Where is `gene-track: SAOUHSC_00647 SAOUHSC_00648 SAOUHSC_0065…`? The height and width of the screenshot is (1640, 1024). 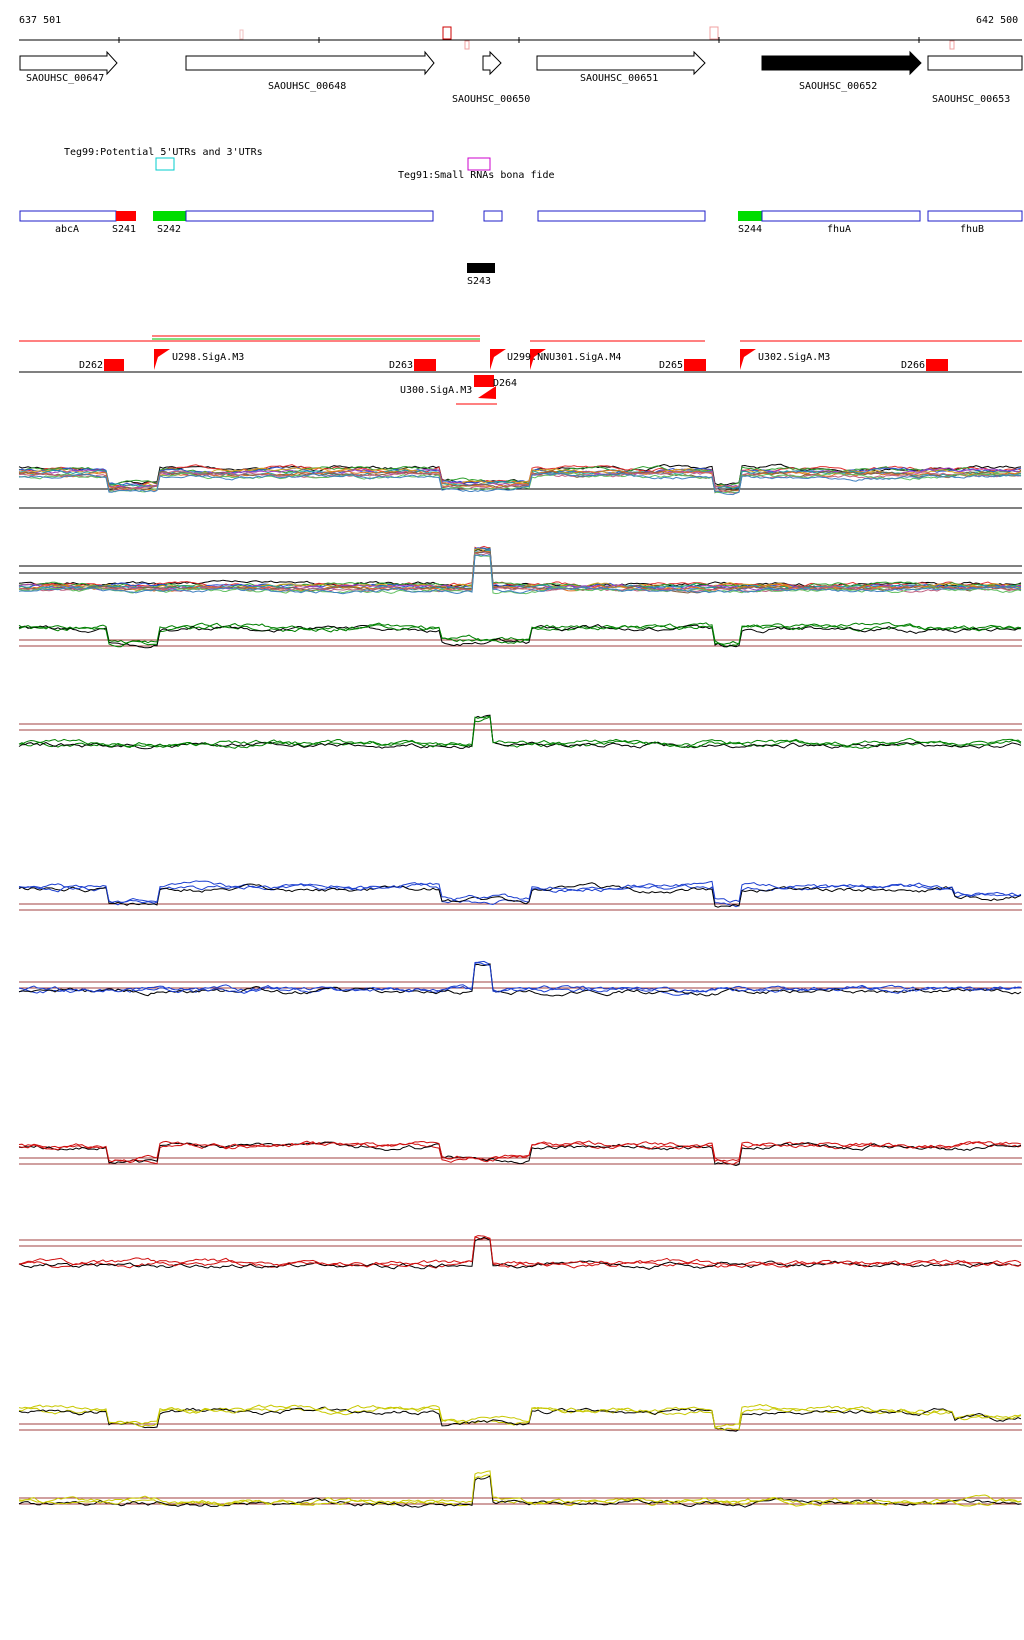 gene-track: SAOUHSC_00647 SAOUHSC_00648 SAOUHSC_0065… is located at coordinates (521, 77).